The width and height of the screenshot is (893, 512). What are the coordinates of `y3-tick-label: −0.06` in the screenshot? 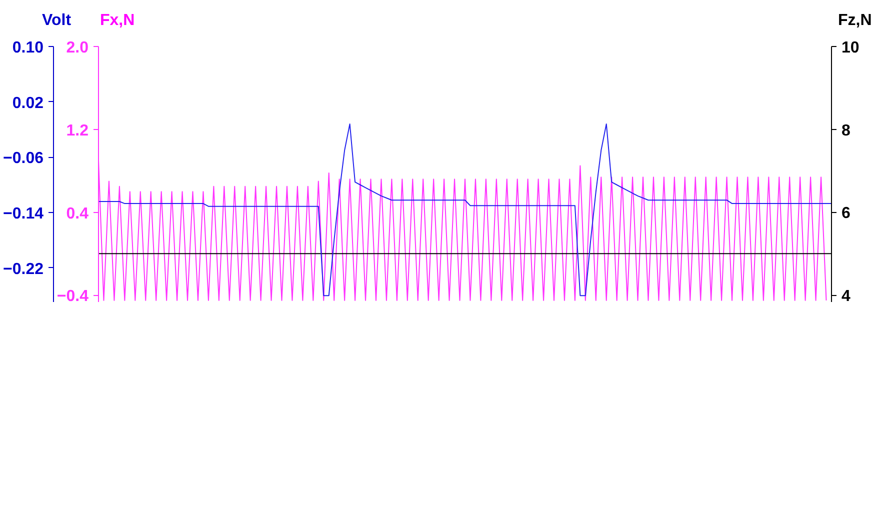 It's located at (23, 159).